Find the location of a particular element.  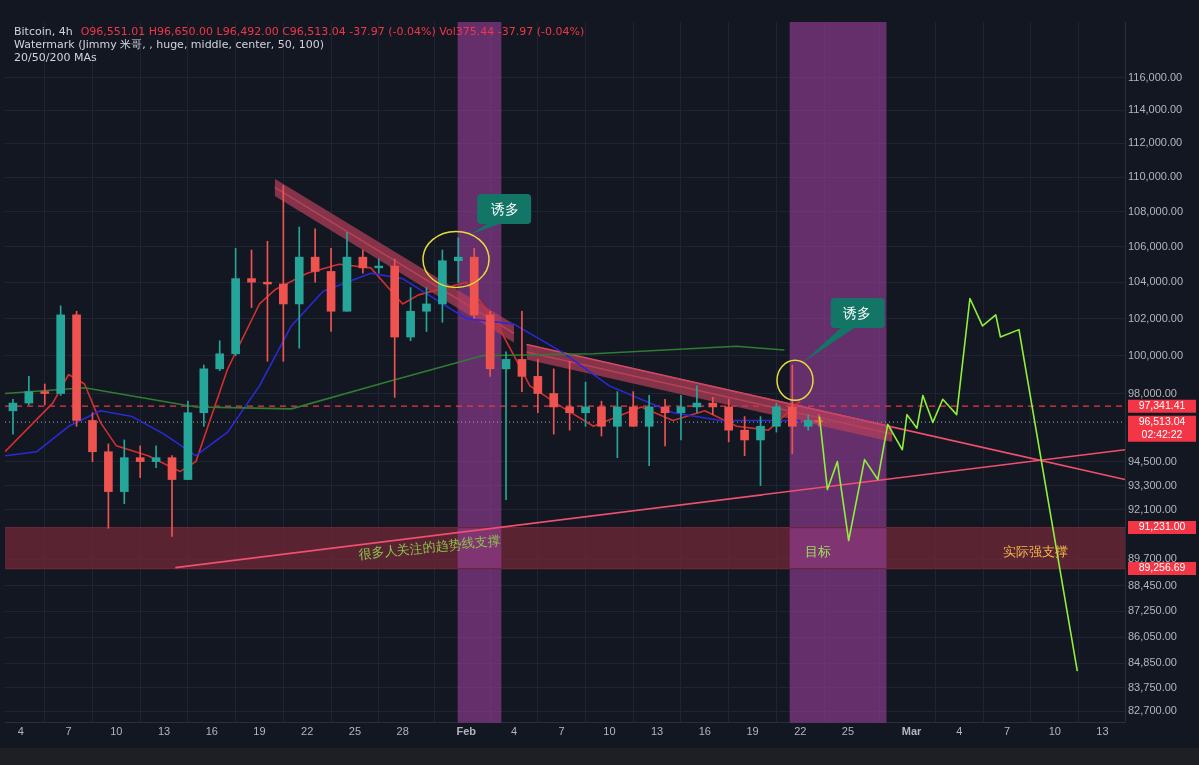

annotation: 目标 is located at coordinates (818, 551).